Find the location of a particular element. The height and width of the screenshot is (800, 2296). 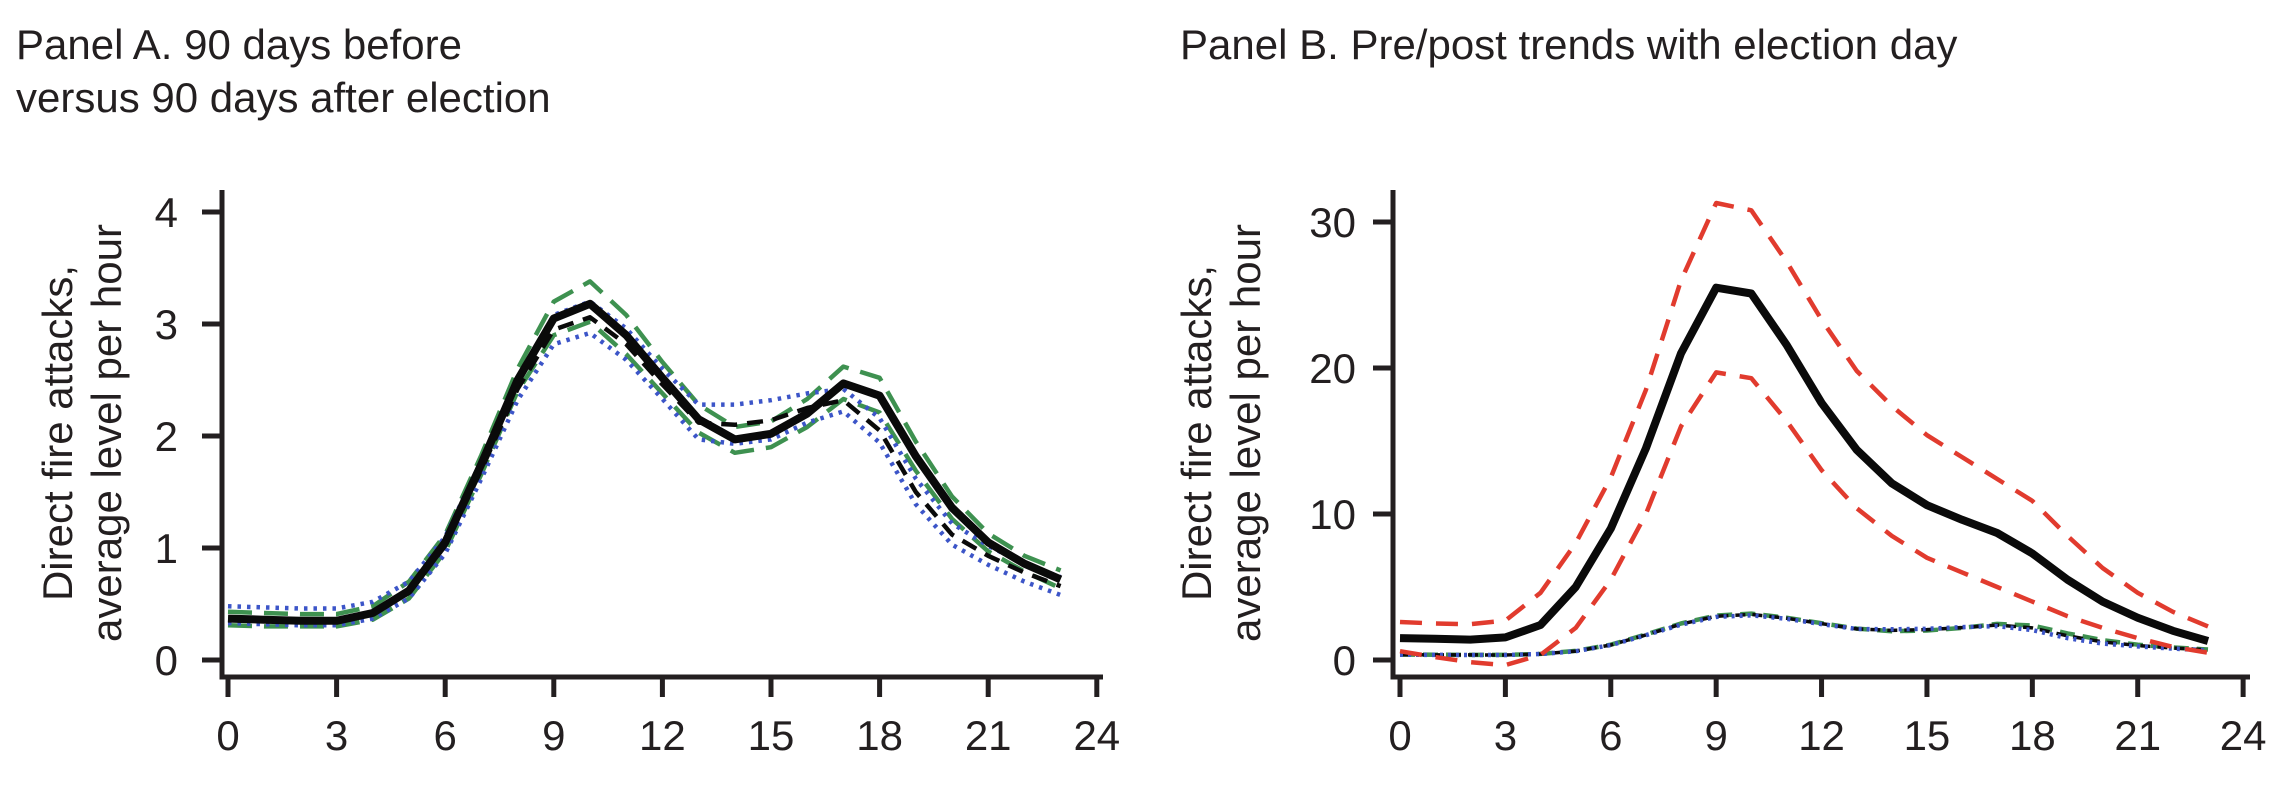

panel-a-series-post-ci-lower is located at coordinates (644, 479).